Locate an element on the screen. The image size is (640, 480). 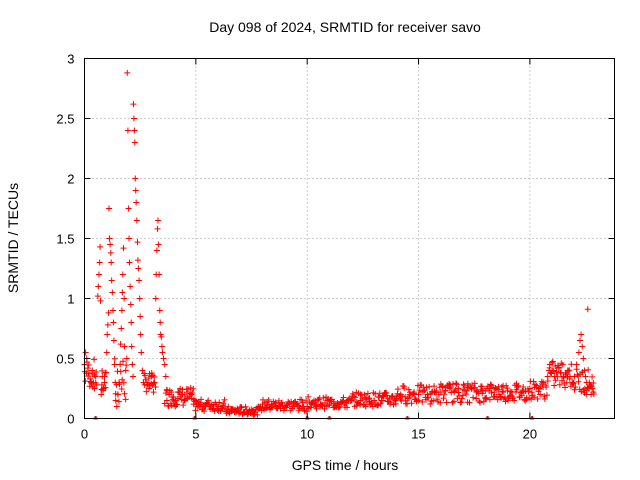
y-tick-label: 3 is located at coordinates (70, 59).